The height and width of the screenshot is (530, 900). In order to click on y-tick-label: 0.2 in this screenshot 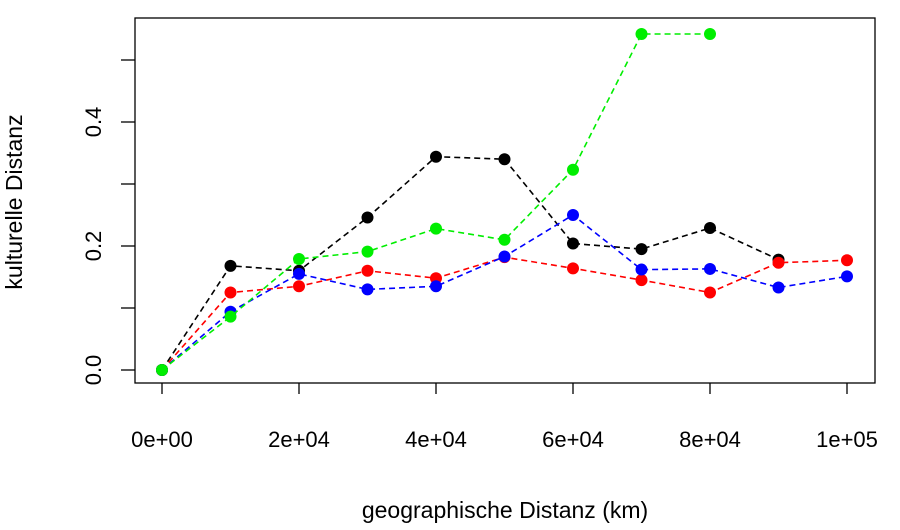, I will do `click(93, 246)`.